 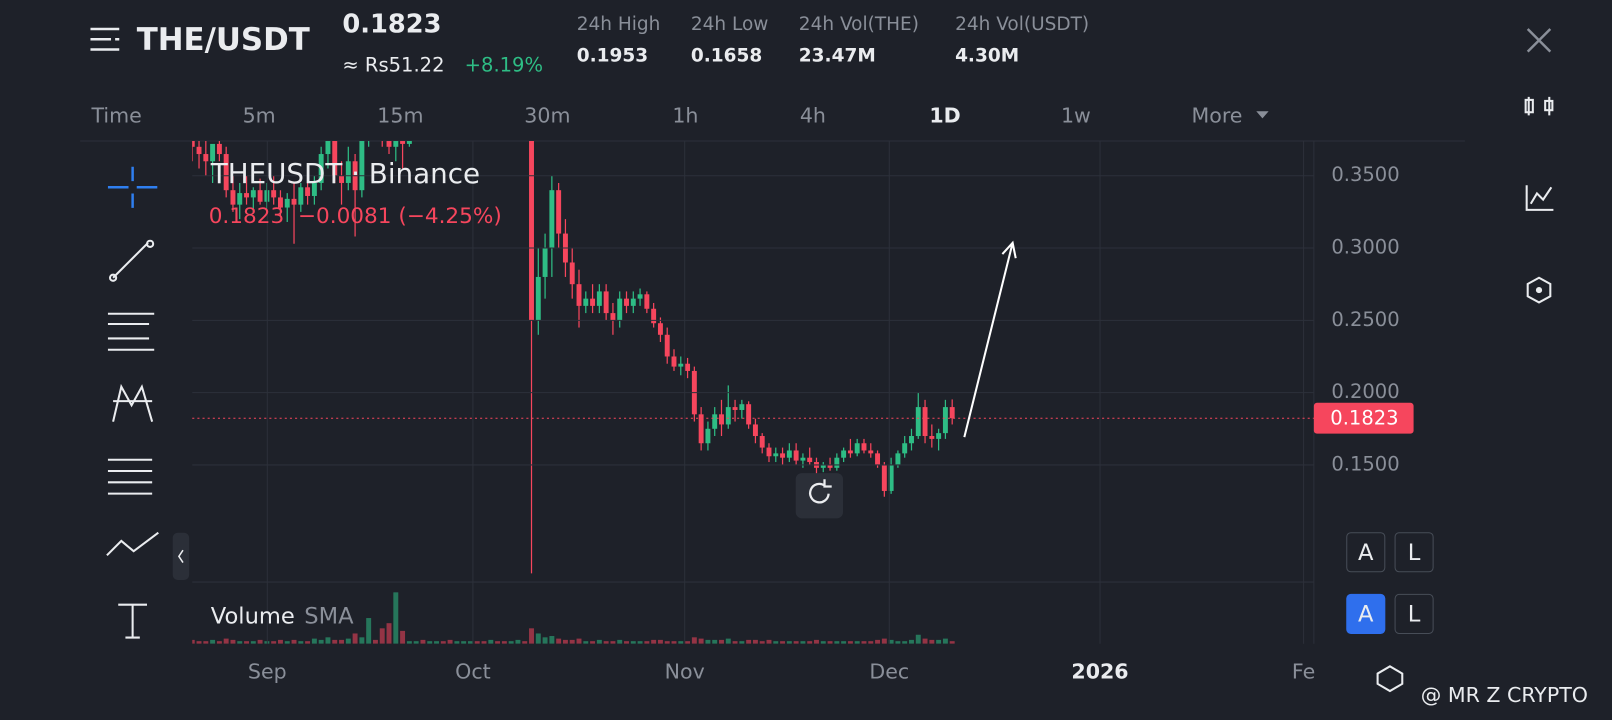 What do you see at coordinates (132, 187) in the screenshot?
I see `crosshair-tool` at bounding box center [132, 187].